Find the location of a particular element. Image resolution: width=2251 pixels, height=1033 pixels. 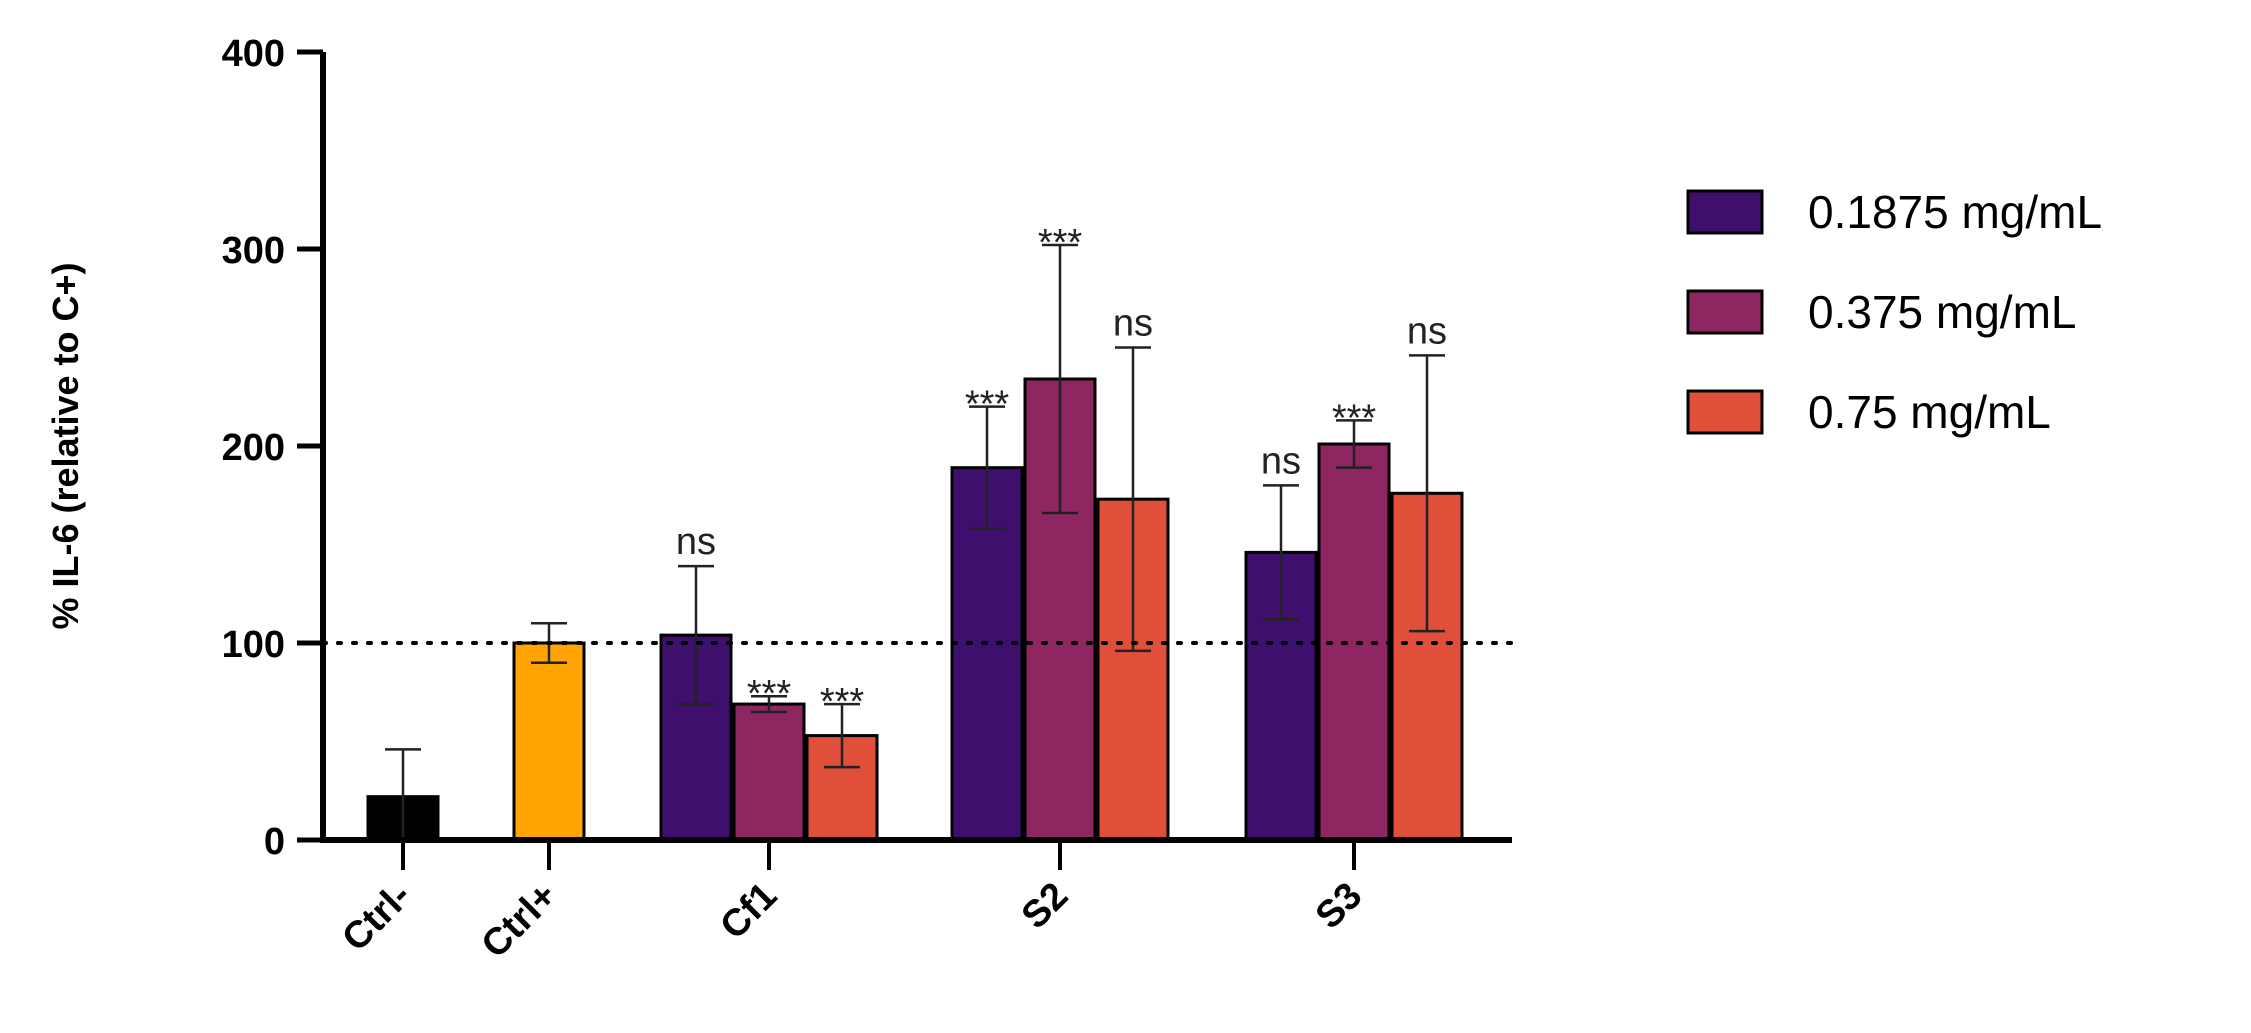

y-tick-label-200: 200 is located at coordinates (253, 448).